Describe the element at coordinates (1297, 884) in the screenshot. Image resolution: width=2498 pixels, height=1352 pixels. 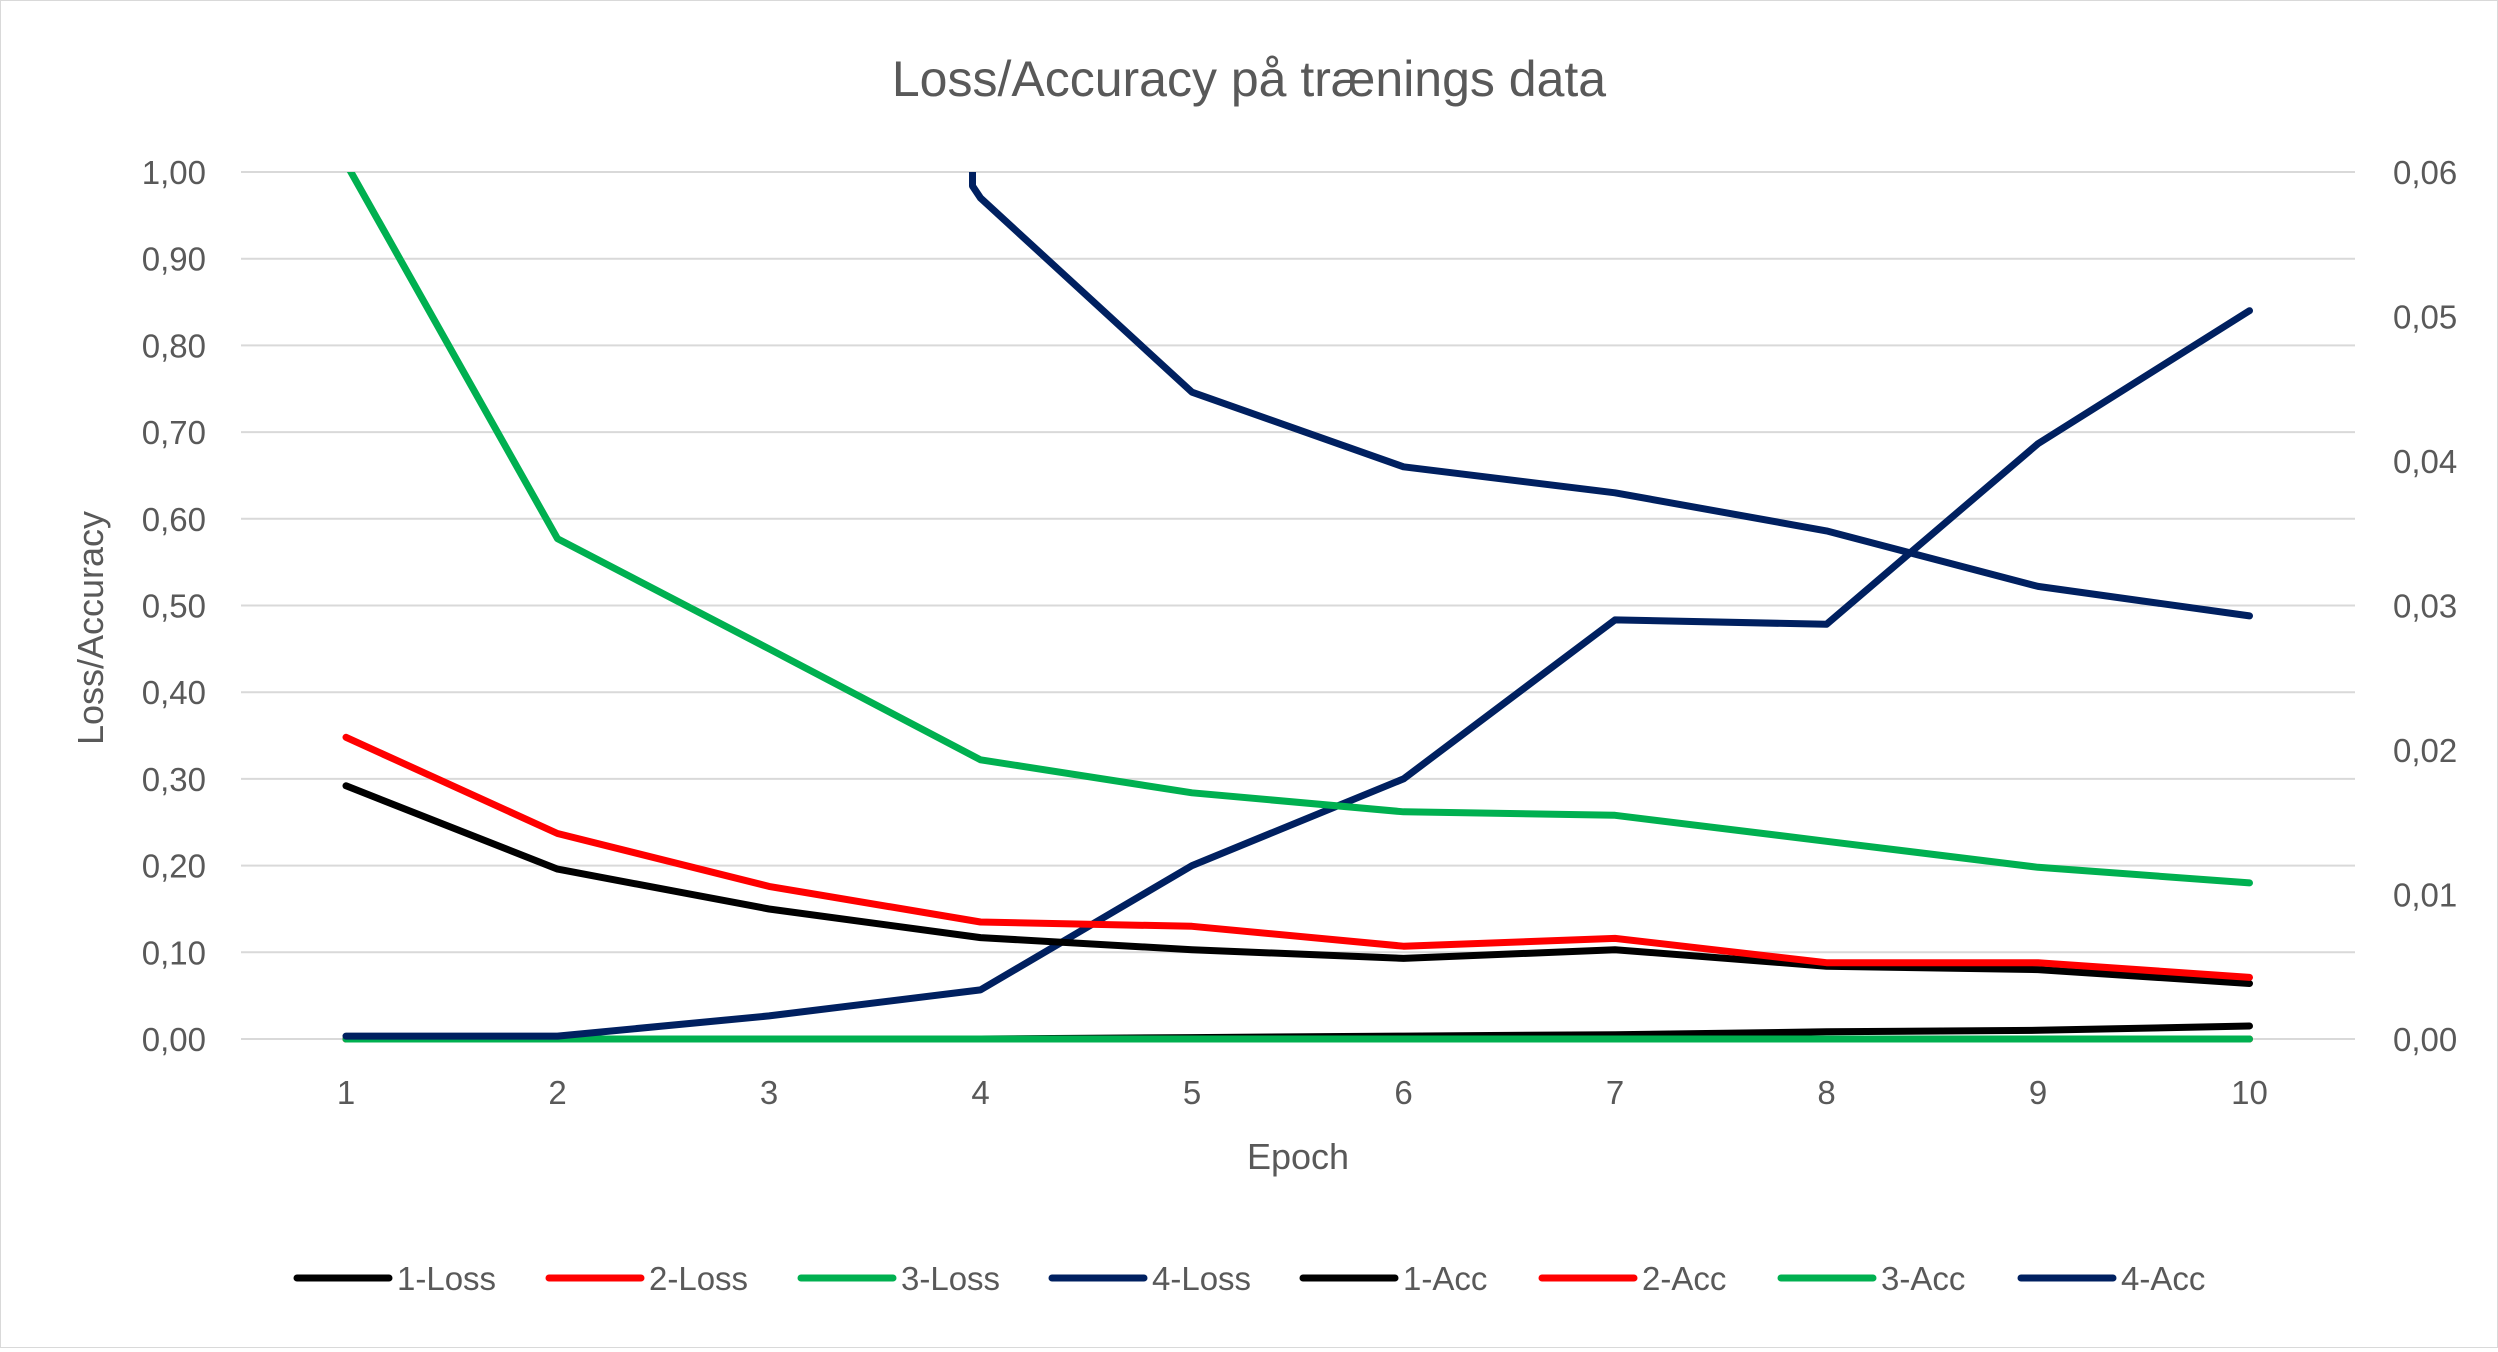
I see `series-line-1-loss` at that location.